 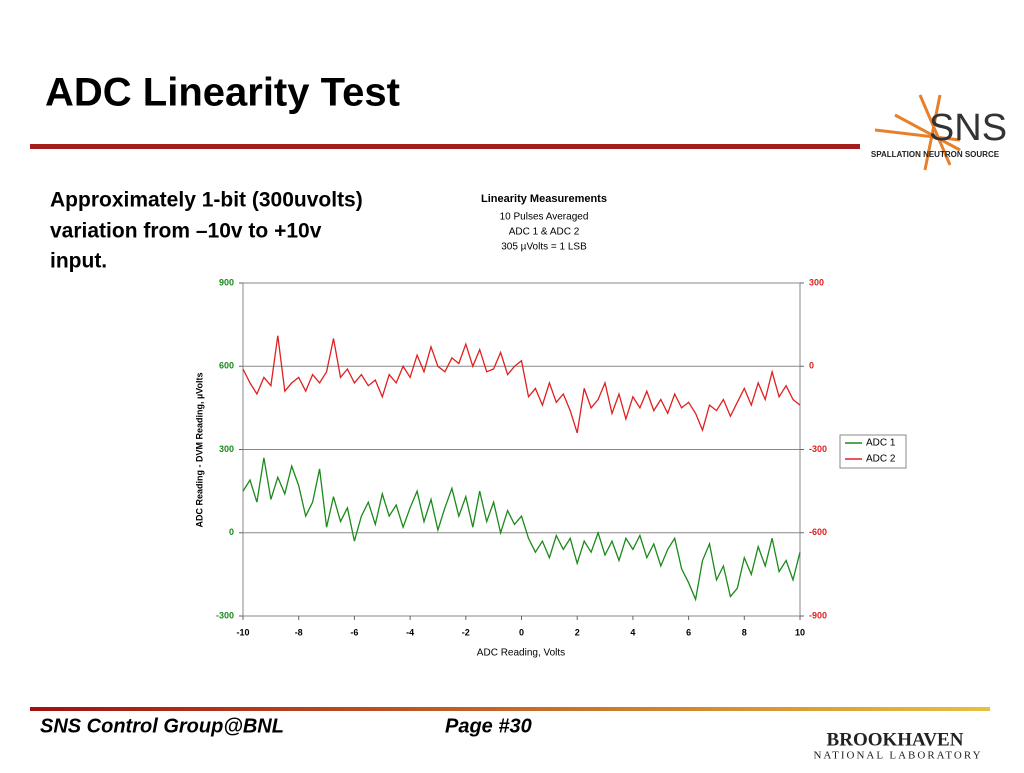 I want to click on bnl-subtext: NATIONAL LABORATORY, so click(x=897, y=756).